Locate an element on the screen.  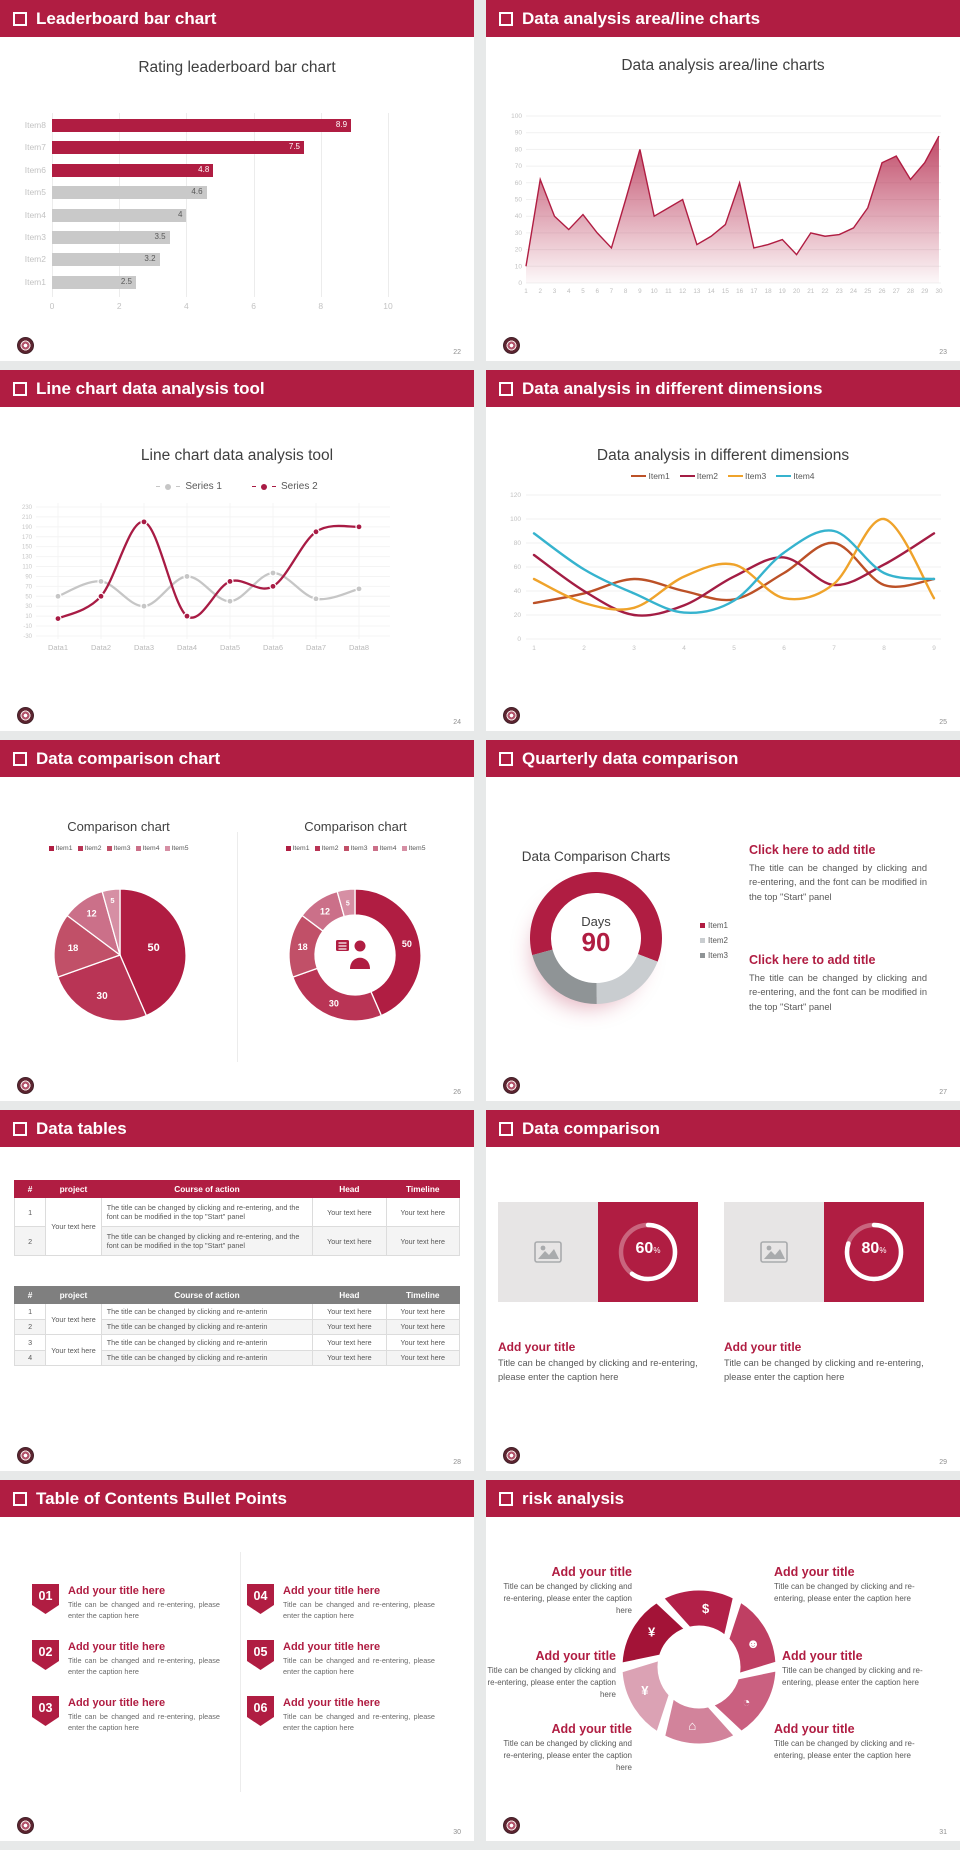
x-tick-label: 10 is located at coordinates (388, 306).